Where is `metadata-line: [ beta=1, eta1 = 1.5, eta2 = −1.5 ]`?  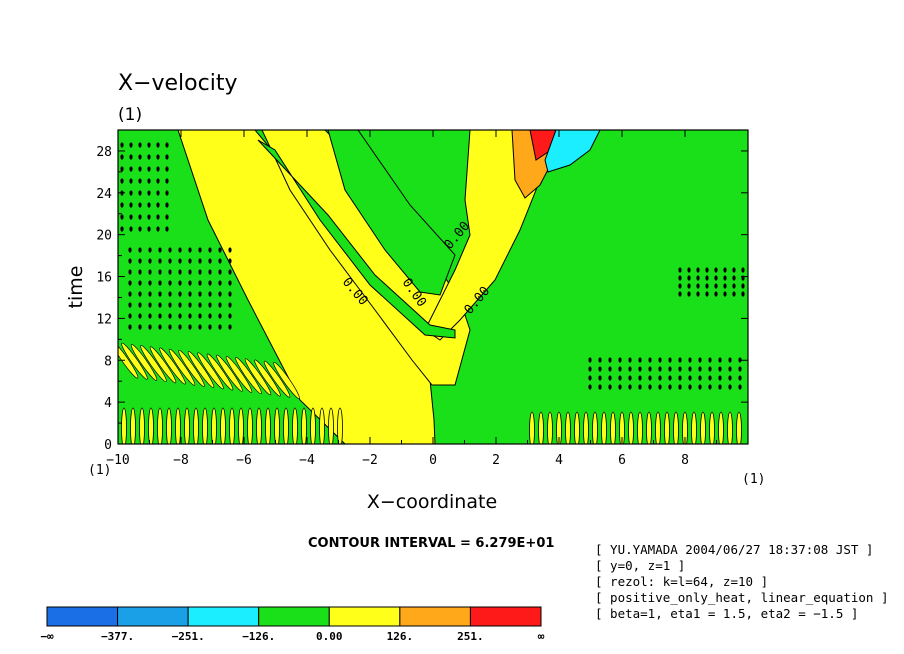
metadata-line: [ beta=1, eta1 = 1.5, eta2 = −1.5 ] is located at coordinates (726, 613).